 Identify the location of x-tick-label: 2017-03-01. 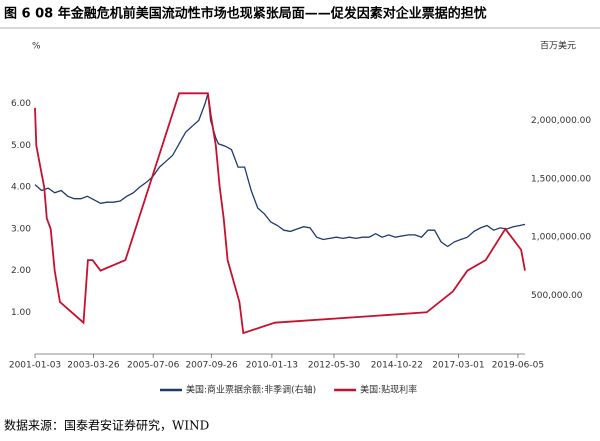
(458, 366).